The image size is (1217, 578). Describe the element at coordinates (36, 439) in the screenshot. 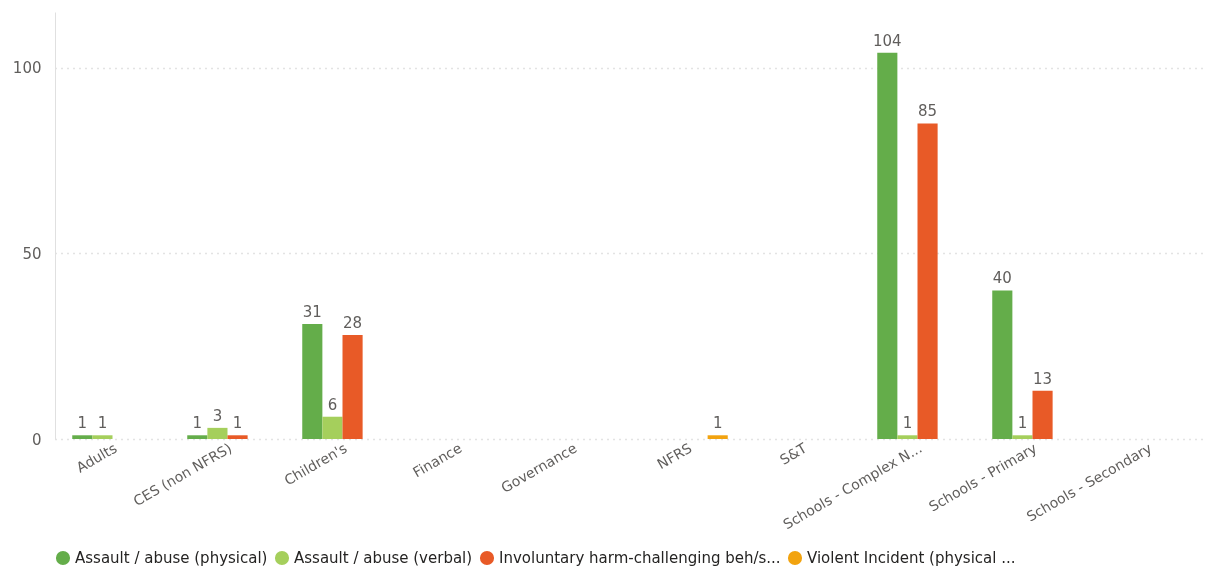

I see `y-tick-label: 0` at that location.